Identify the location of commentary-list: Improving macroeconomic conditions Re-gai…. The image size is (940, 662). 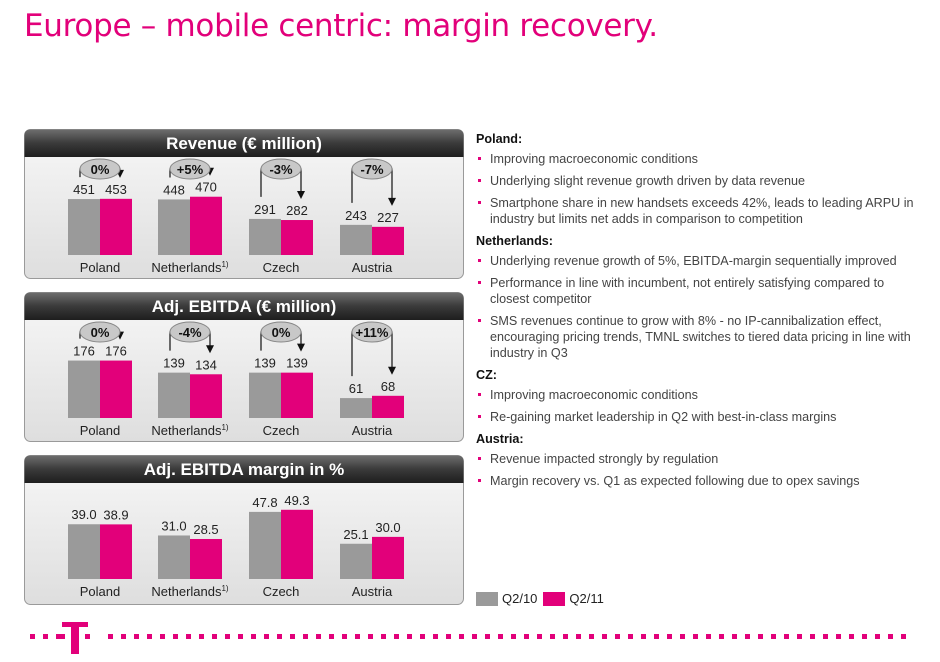
(701, 406).